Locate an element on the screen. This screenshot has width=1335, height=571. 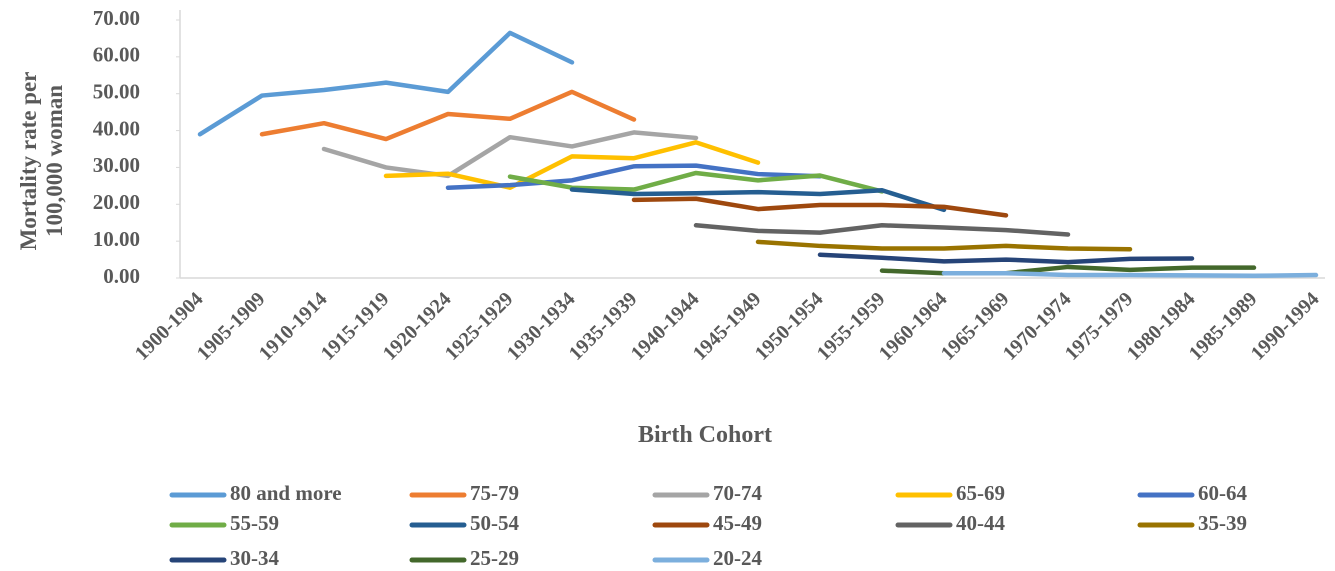
y-tick-label: 40.00 is located at coordinates (116, 128).